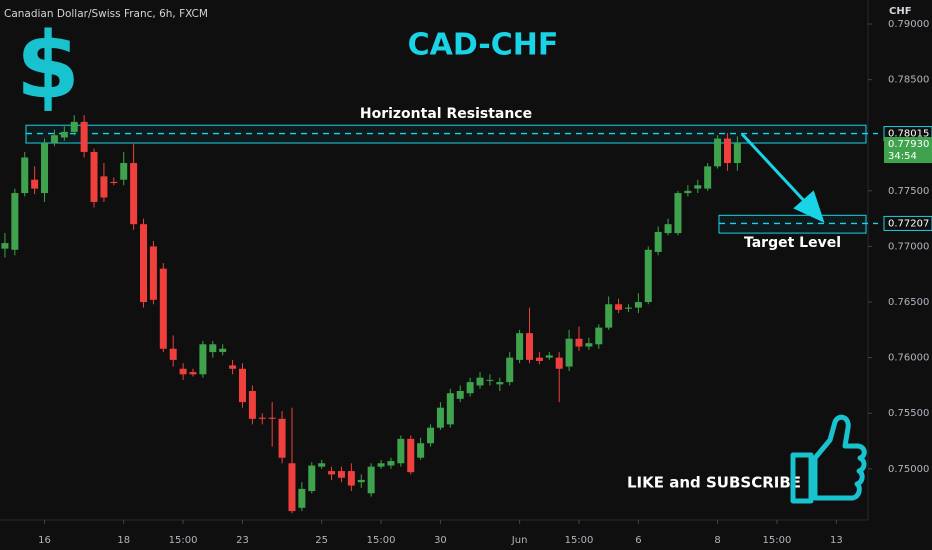  I want to click on x-tick-label: 25, so click(321, 540).